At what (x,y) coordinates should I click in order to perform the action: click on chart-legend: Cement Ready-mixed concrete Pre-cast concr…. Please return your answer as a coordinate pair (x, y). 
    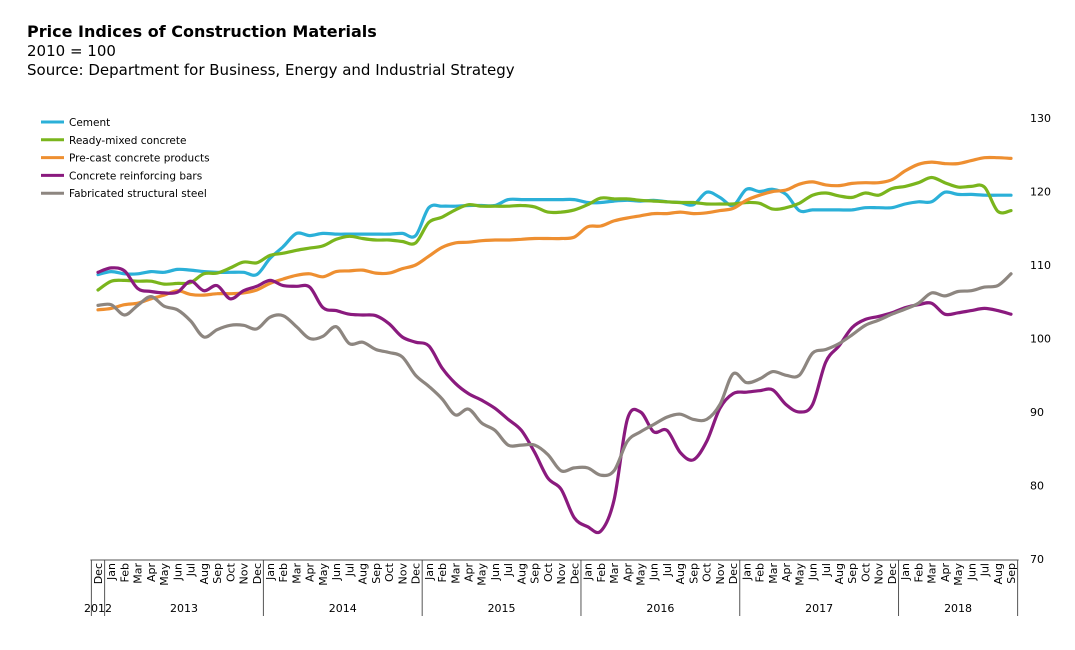
    Looking at the image, I should click on (125, 158).